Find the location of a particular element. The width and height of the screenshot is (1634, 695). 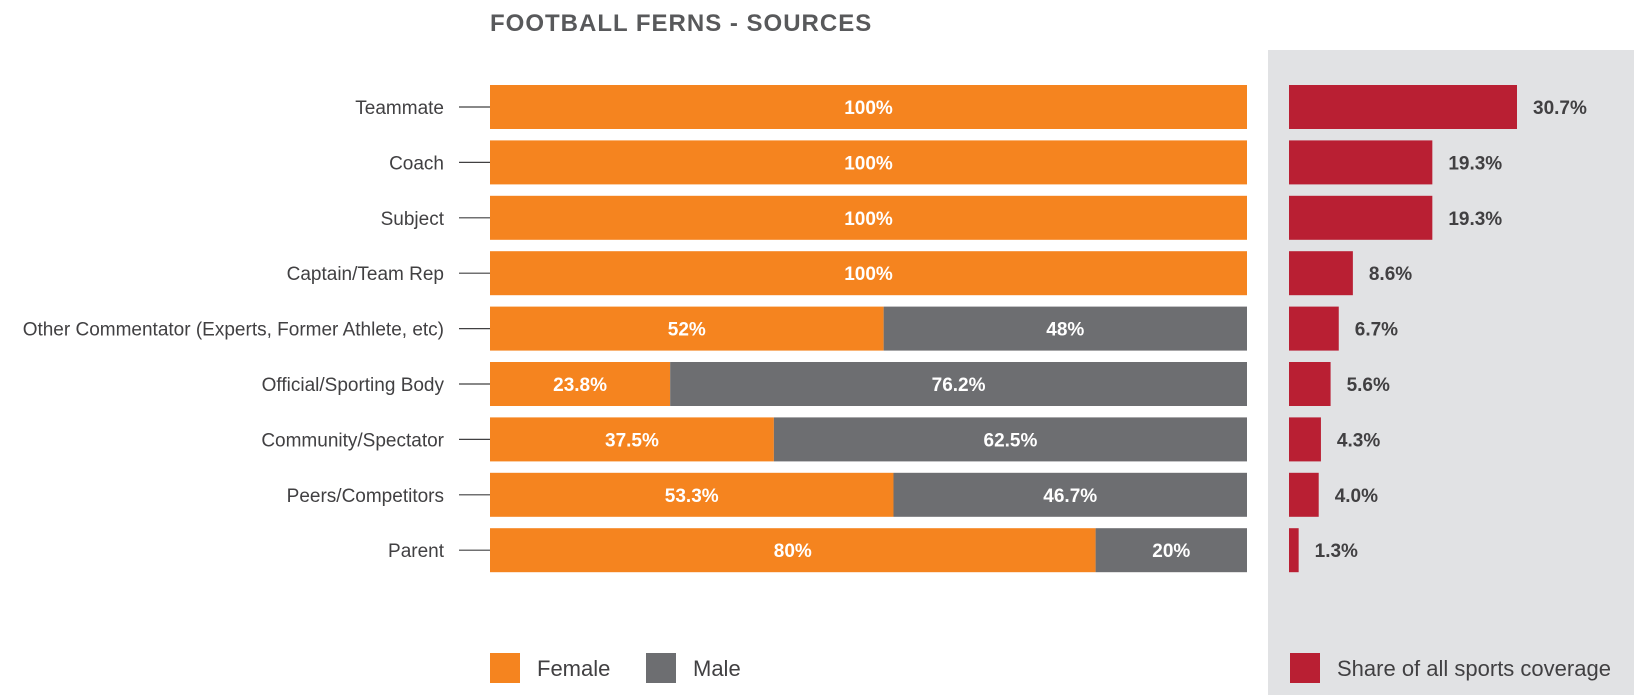

legend-swatch-male is located at coordinates (661, 668).